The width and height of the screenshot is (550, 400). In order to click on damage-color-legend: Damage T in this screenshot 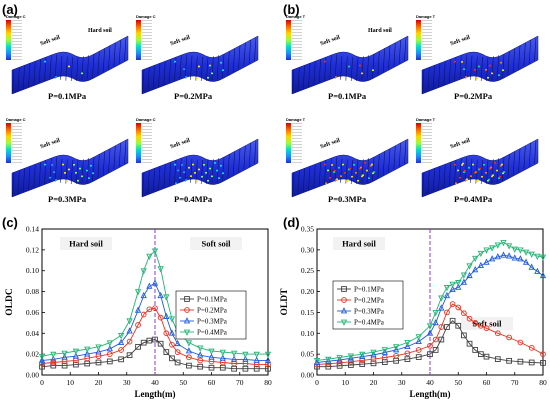, I will do `click(295, 140)`.